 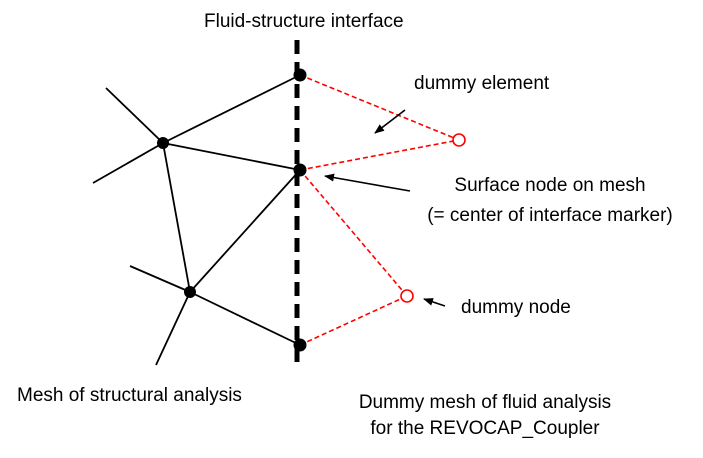 What do you see at coordinates (367, 182) in the screenshot?
I see `surface-node-arrow` at bounding box center [367, 182].